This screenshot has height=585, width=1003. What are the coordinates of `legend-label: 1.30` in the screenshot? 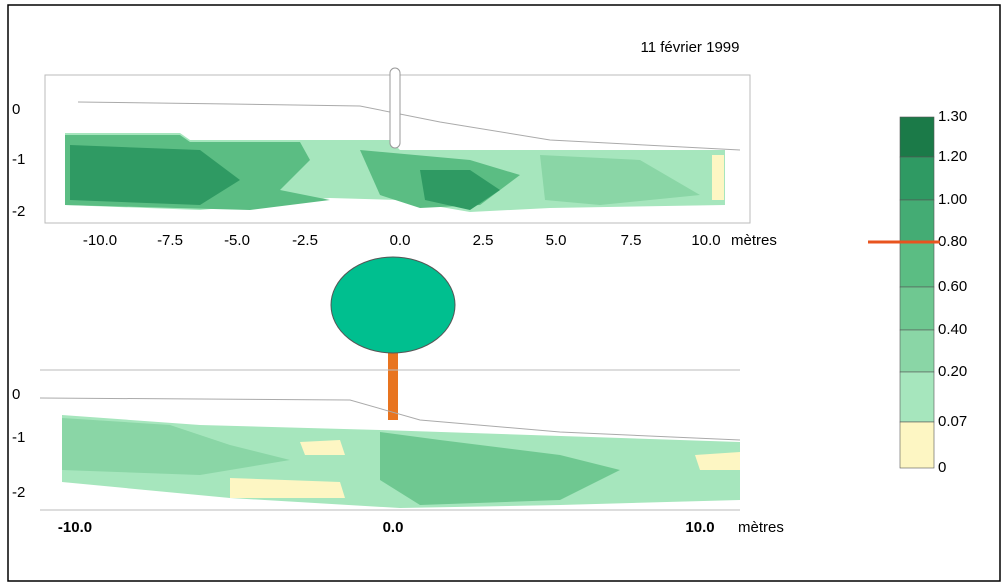 It's located at (952, 116).